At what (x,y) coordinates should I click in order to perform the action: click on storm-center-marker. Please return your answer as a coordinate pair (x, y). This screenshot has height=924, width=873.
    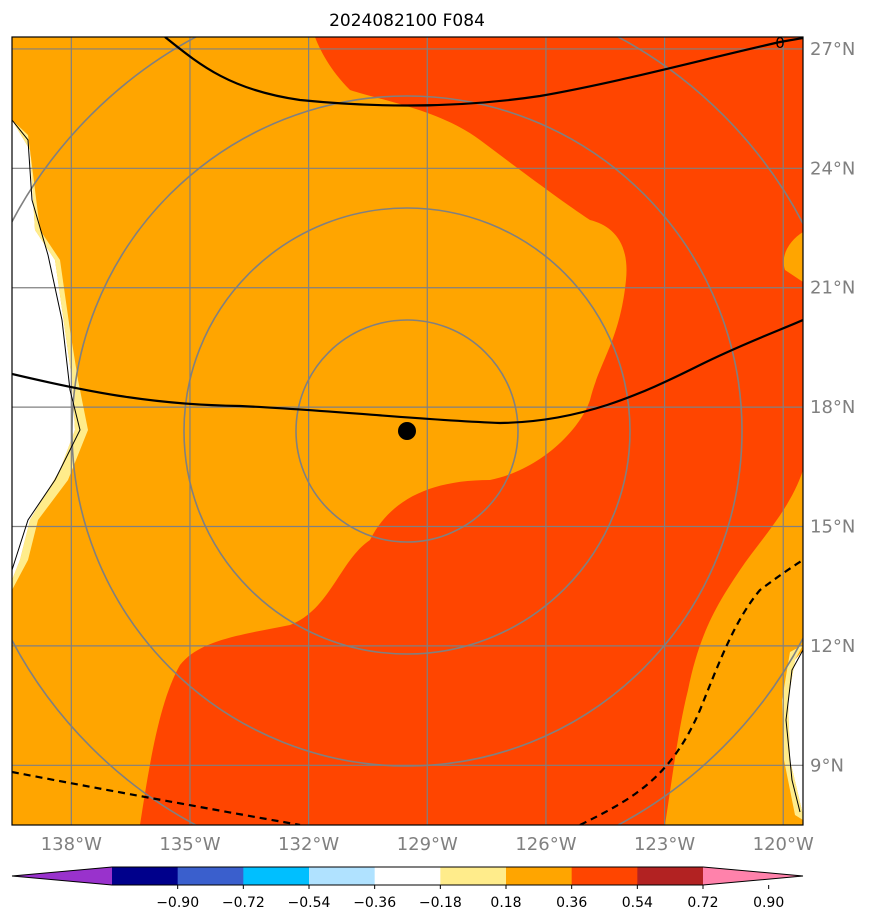
    Looking at the image, I should click on (407, 431).